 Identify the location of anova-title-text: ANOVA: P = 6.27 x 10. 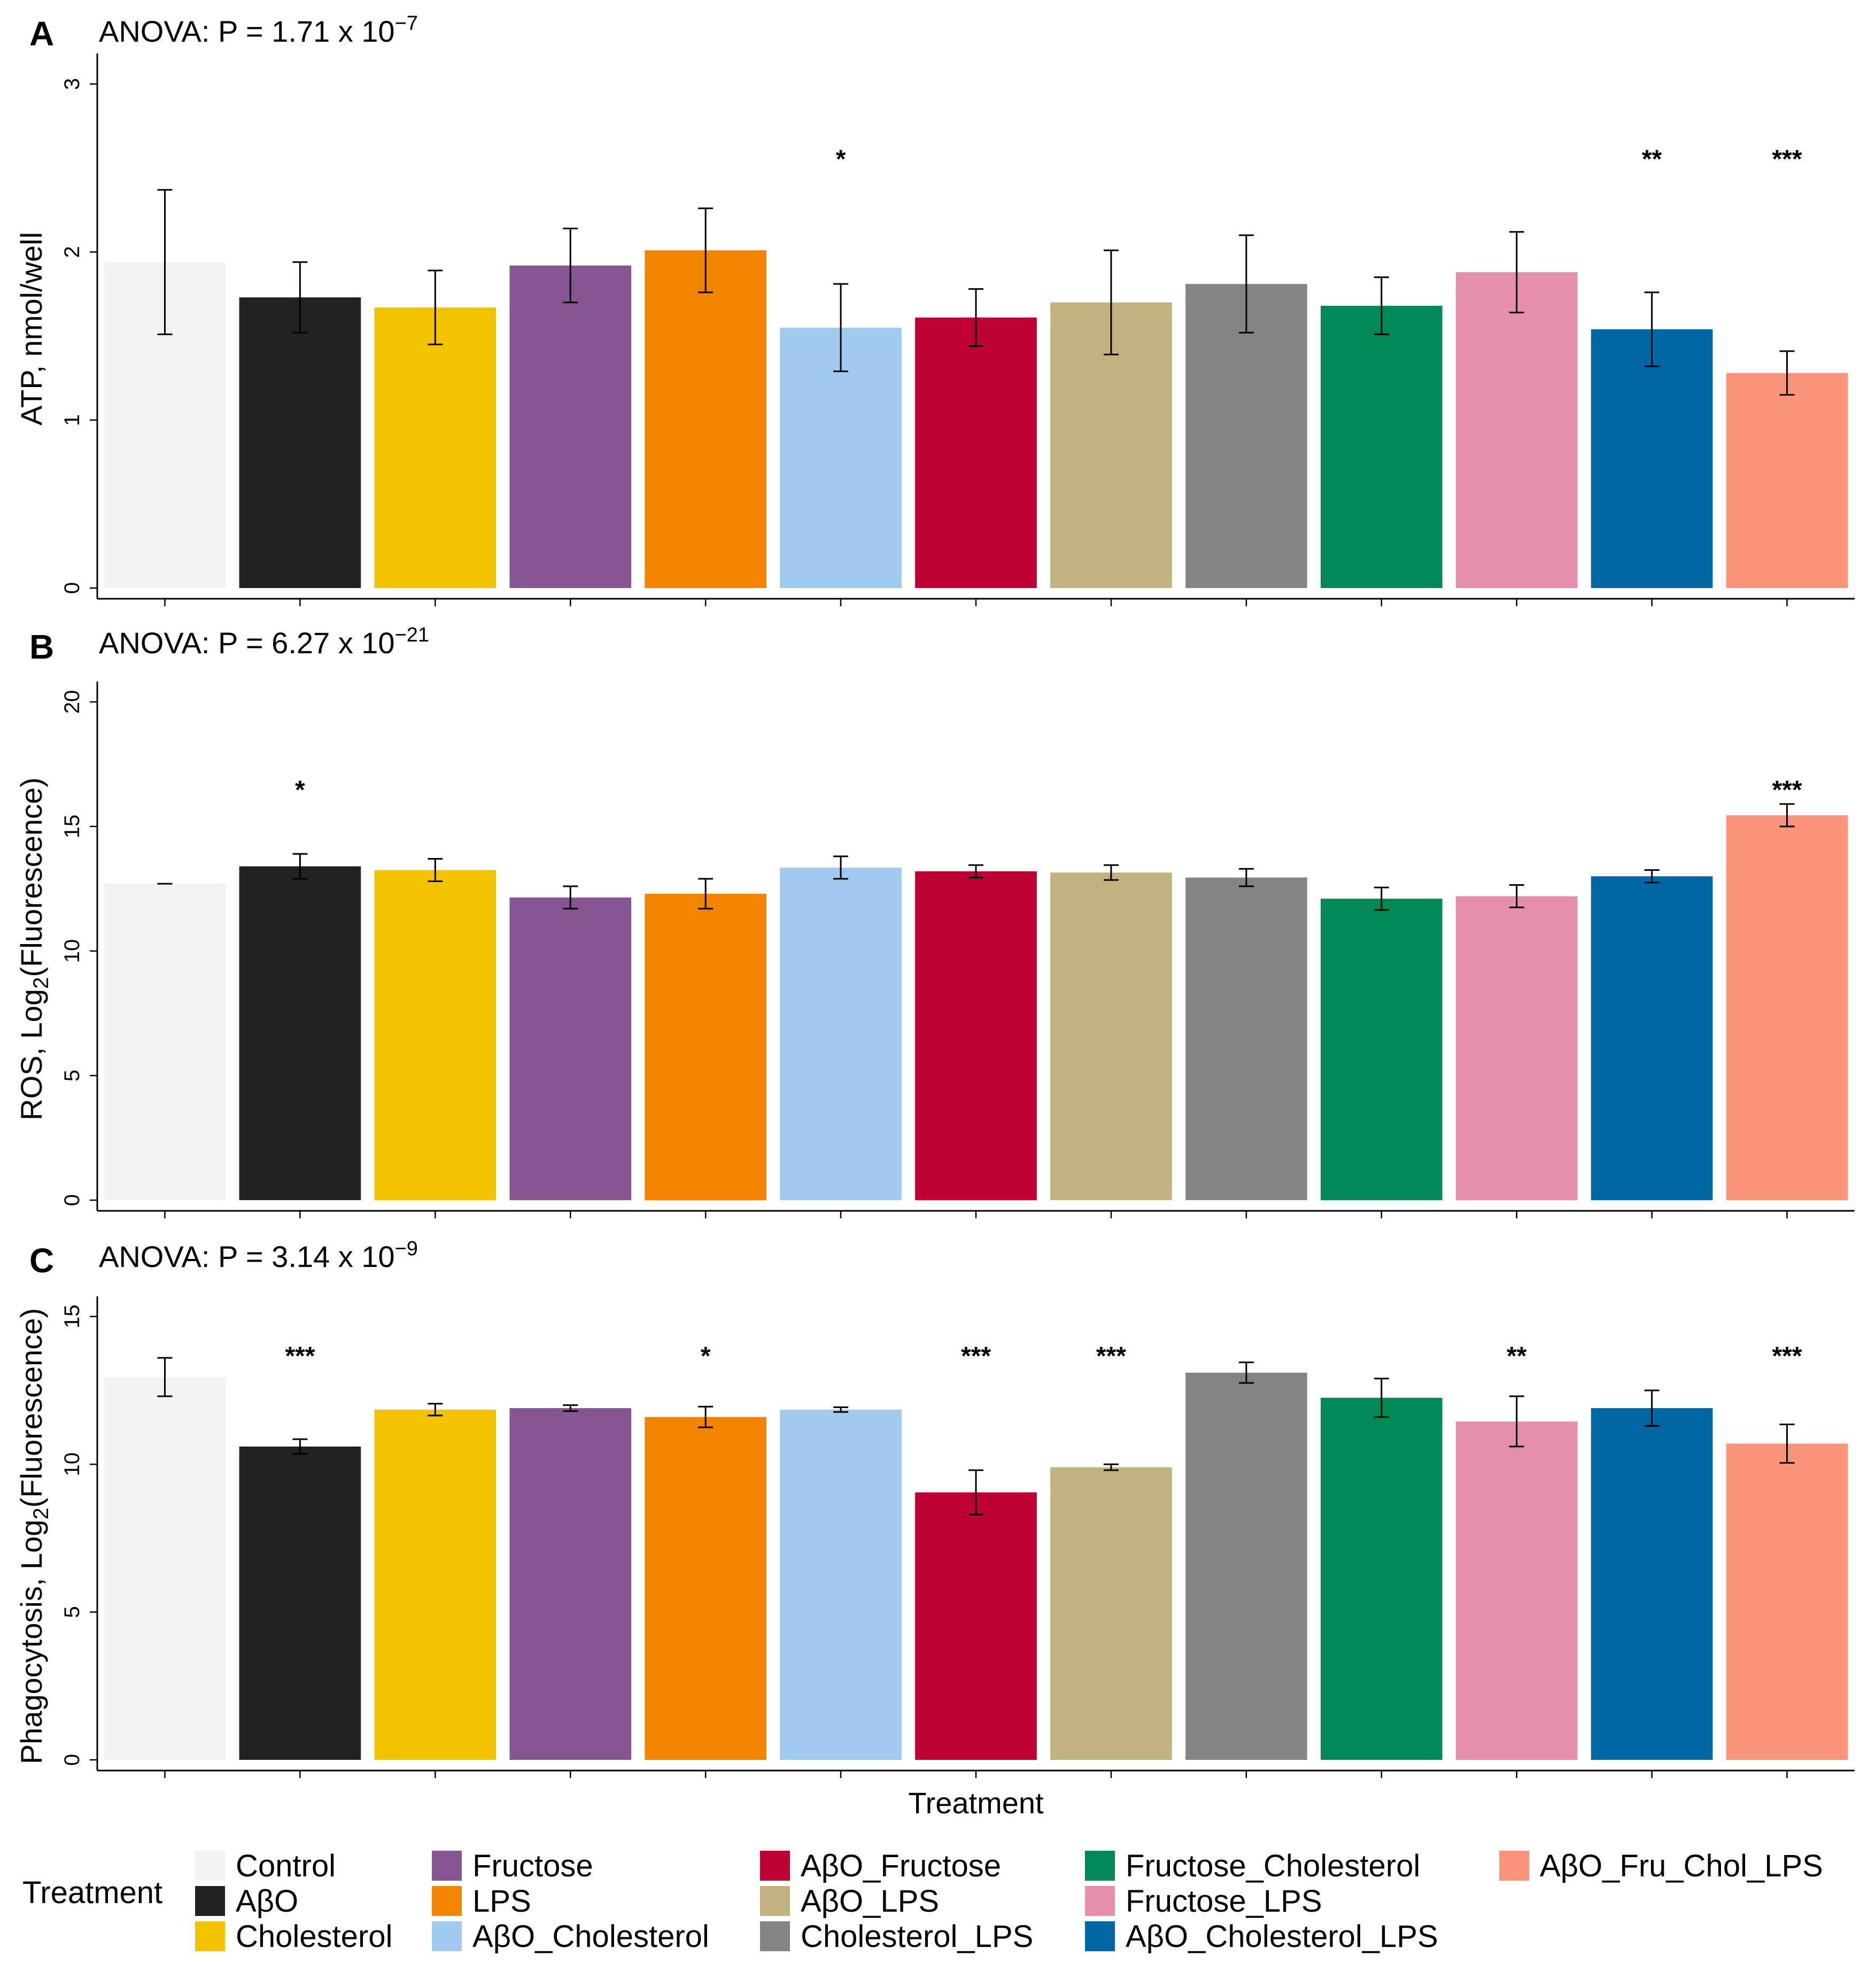
(247, 643).